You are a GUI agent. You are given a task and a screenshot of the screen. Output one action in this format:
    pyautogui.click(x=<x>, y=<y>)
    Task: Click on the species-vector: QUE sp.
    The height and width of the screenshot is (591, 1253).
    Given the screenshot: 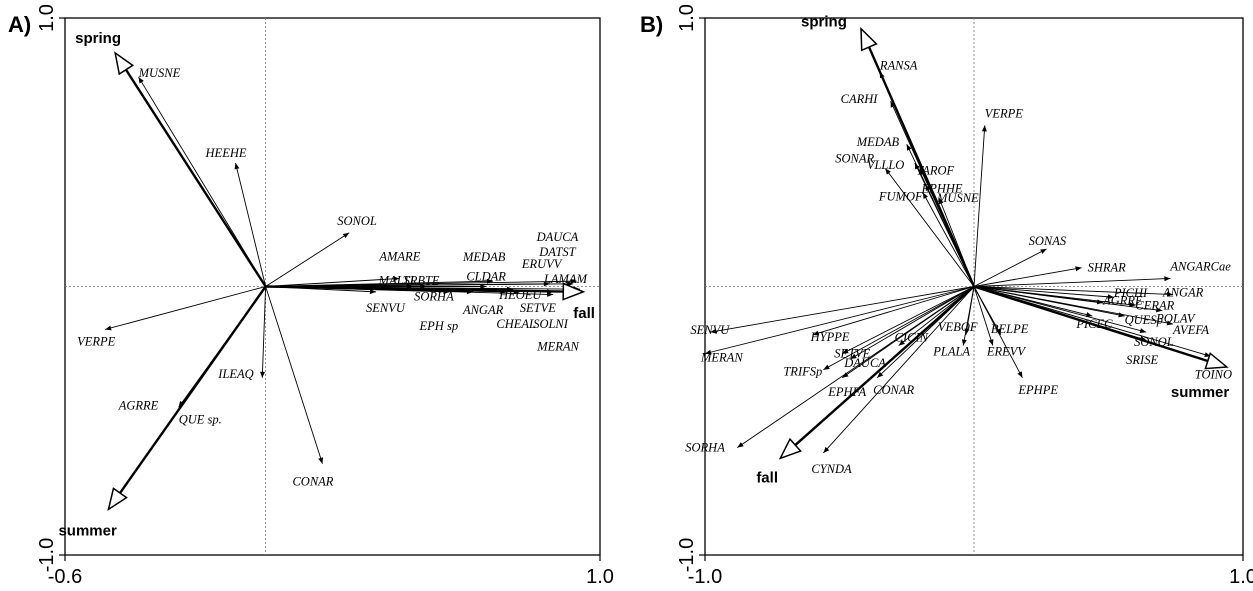 What is the action you would take?
    pyautogui.click(x=222, y=356)
    